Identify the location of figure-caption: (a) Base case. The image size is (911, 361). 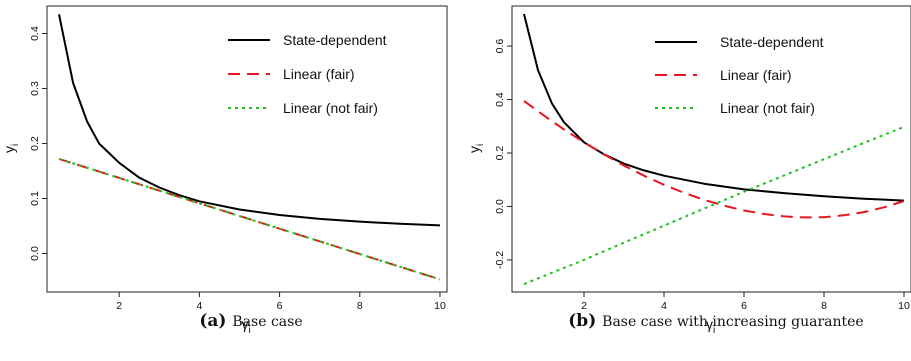
(250, 321).